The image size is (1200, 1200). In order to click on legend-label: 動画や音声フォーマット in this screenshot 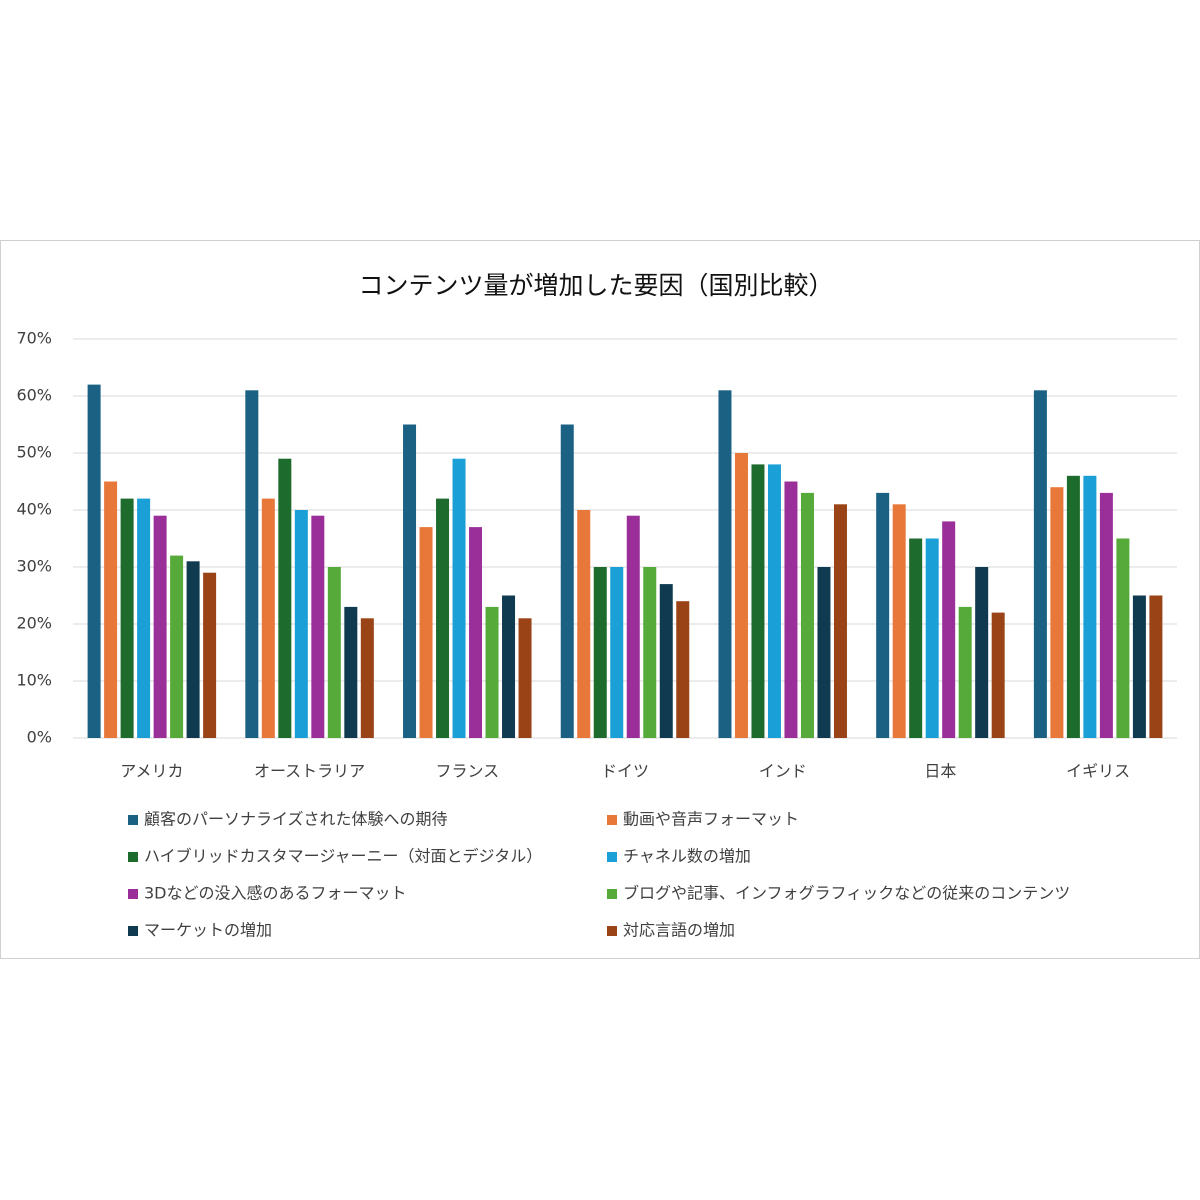, I will do `click(711, 819)`.